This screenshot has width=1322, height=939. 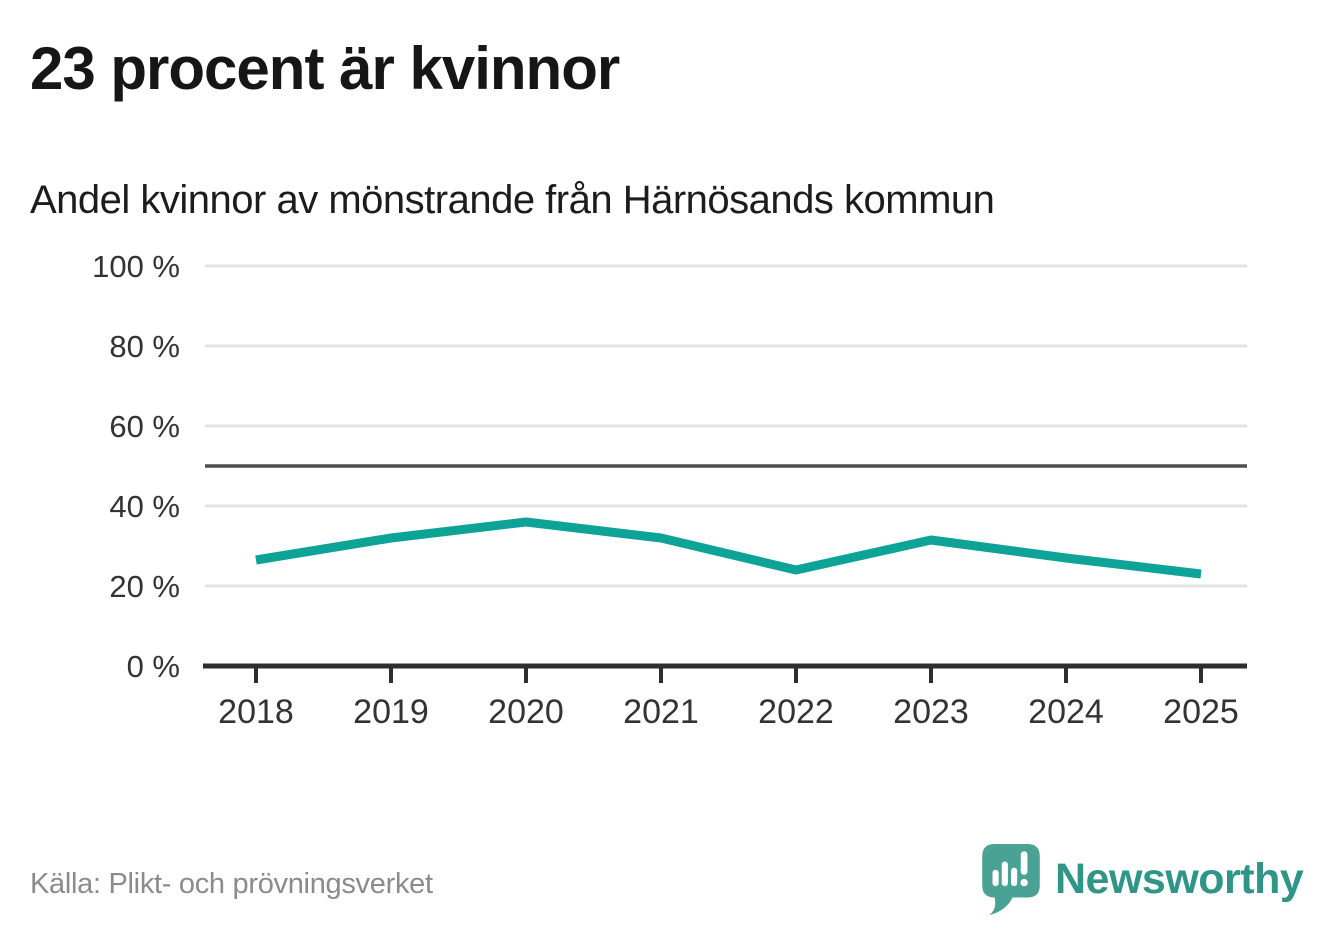 I want to click on logo-bar-short, so click(x=995, y=878).